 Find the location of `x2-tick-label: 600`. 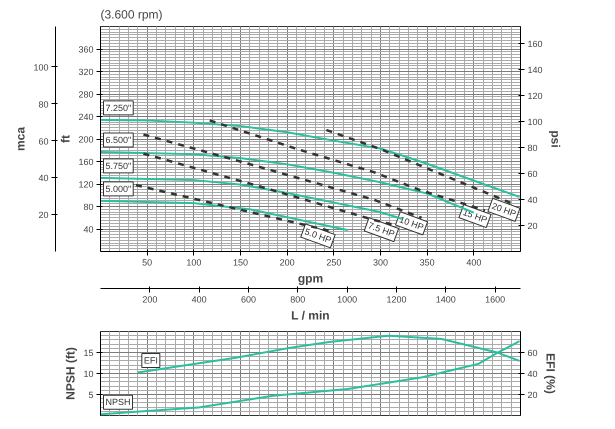

x2-tick-label: 600 is located at coordinates (248, 299).